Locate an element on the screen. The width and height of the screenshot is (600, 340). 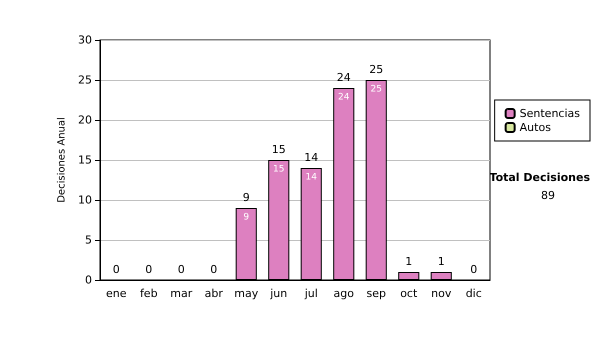
total-label: 9 is located at coordinates (246, 197).